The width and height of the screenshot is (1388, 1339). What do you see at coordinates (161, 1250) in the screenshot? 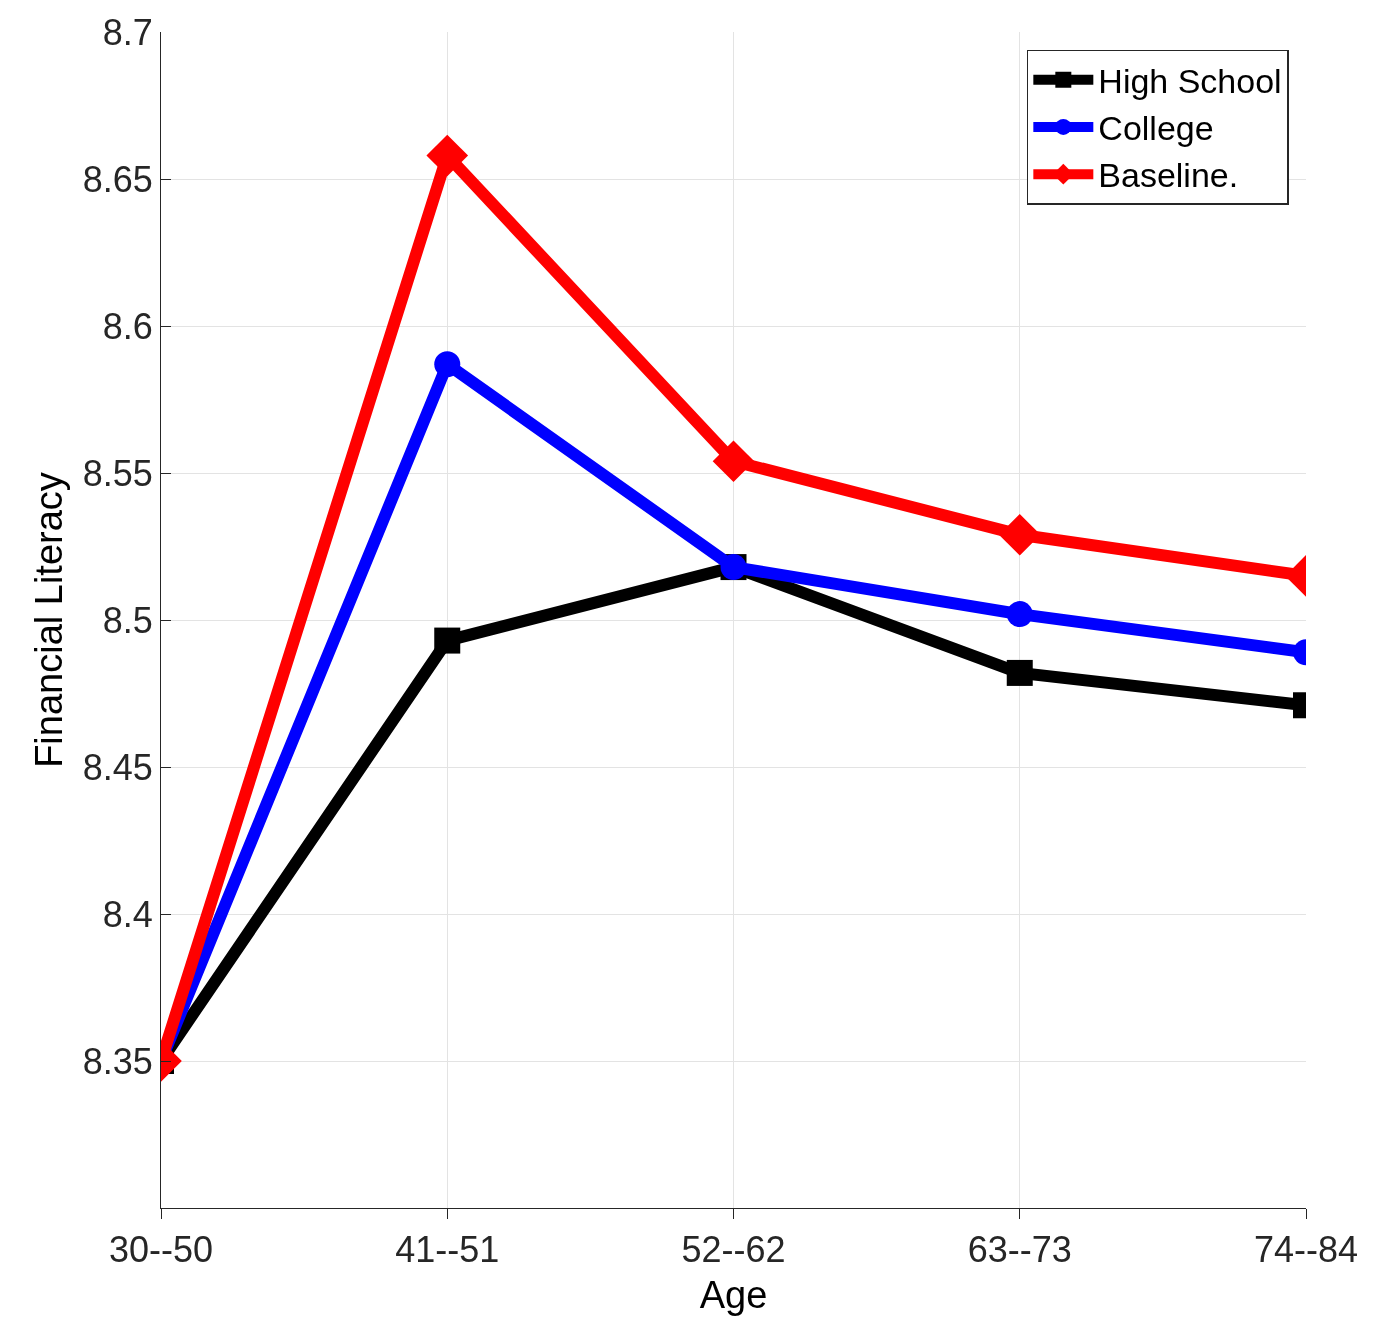
I see `x-tick-label: 30--50` at bounding box center [161, 1250].